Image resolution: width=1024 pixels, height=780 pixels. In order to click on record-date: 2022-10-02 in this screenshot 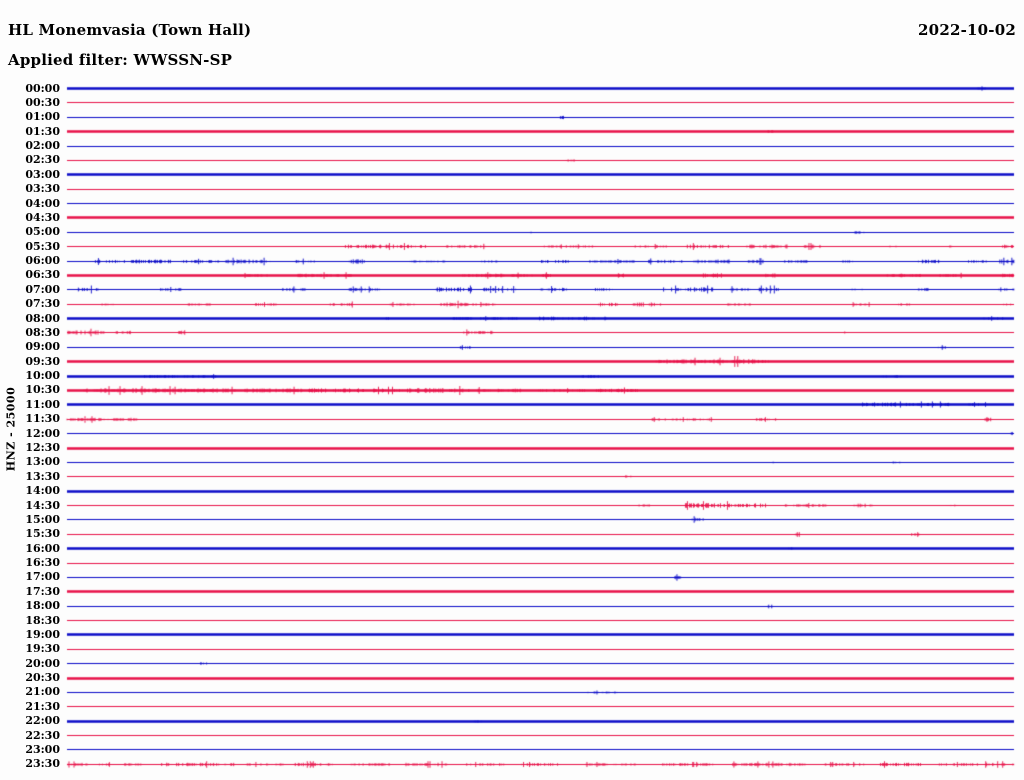, I will do `click(967, 30)`.